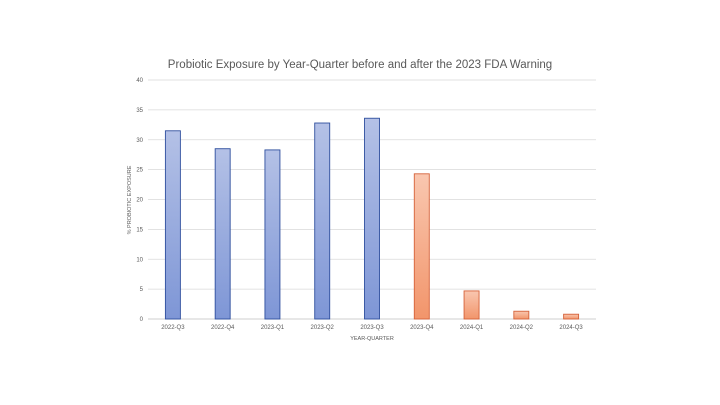 Image resolution: width=720 pixels, height=405 pixels. What do you see at coordinates (472, 328) in the screenshot?
I see `x-tick-label-2024-Q1: 2024-Q1` at bounding box center [472, 328].